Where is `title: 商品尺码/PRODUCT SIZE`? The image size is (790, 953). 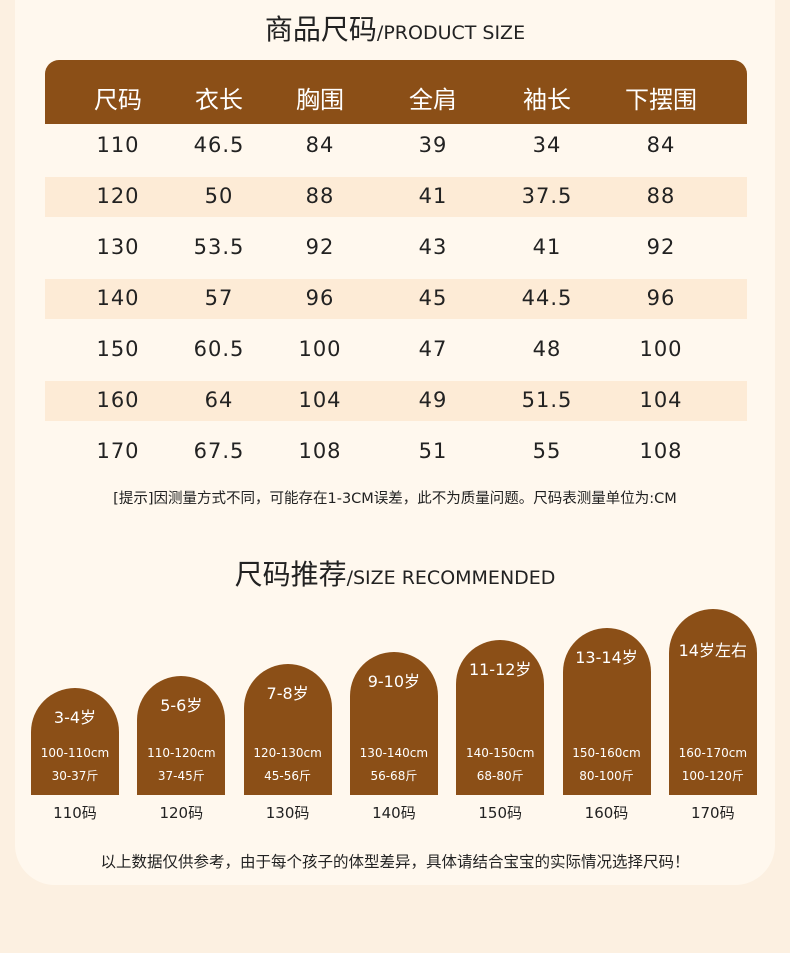 title: 商品尺码/PRODUCT SIZE is located at coordinates (395, 28).